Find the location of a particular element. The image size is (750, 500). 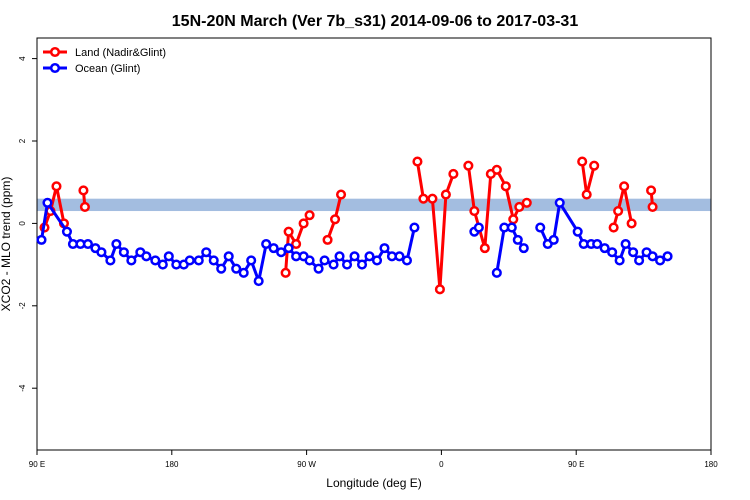

legend-marker is located at coordinates (55, 68).